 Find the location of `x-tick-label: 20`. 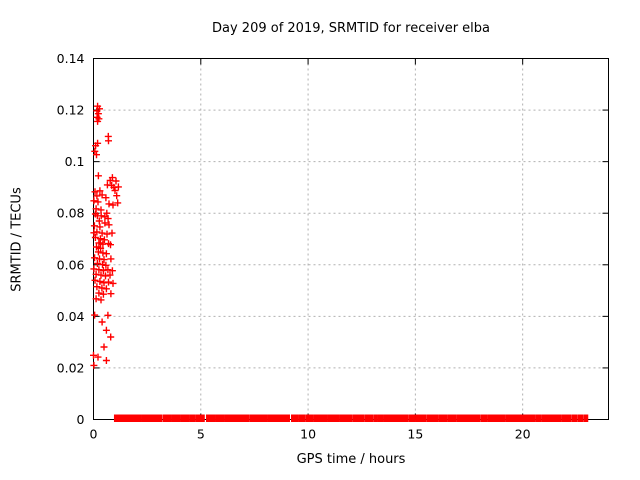

x-tick-label: 20 is located at coordinates (523, 434).